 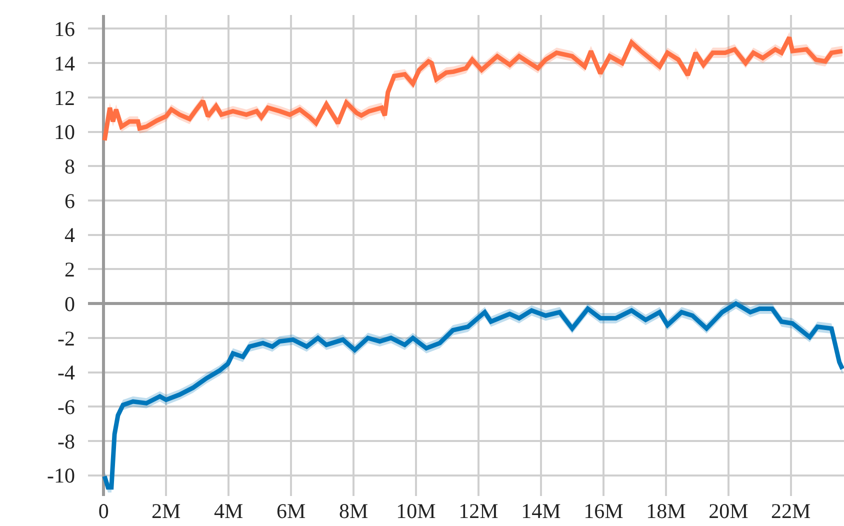 I want to click on y-tick-label: -6, so click(x=66, y=407).